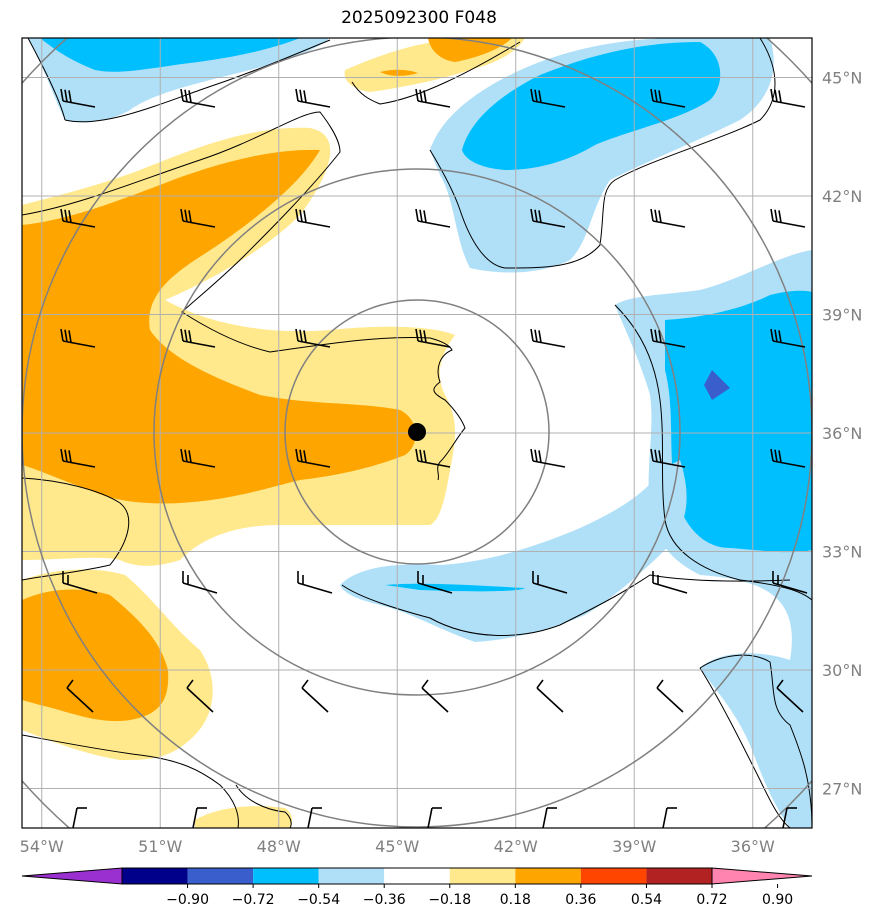  I want to click on lon-label: 45°W, so click(397, 846).